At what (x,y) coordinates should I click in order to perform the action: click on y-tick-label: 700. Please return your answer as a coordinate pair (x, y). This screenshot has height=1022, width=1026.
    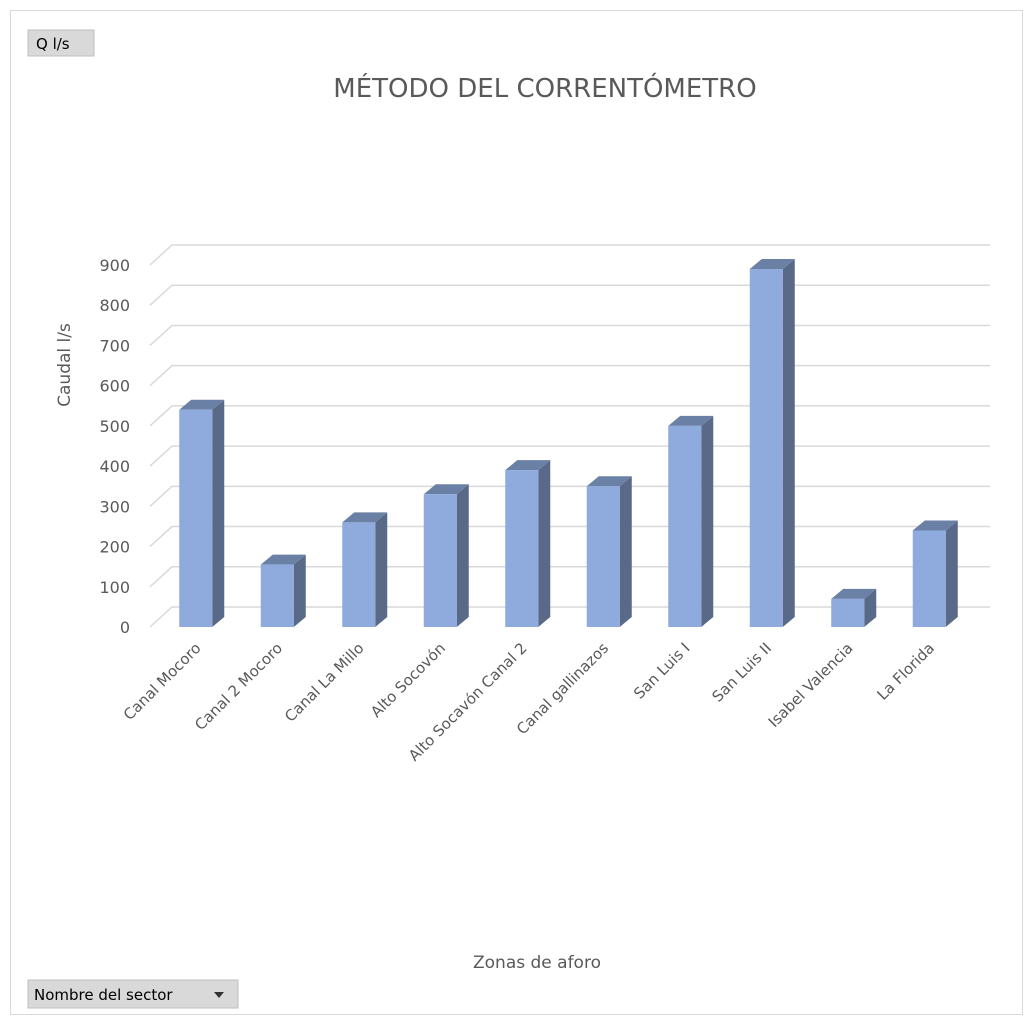
    Looking at the image, I should click on (114, 345).